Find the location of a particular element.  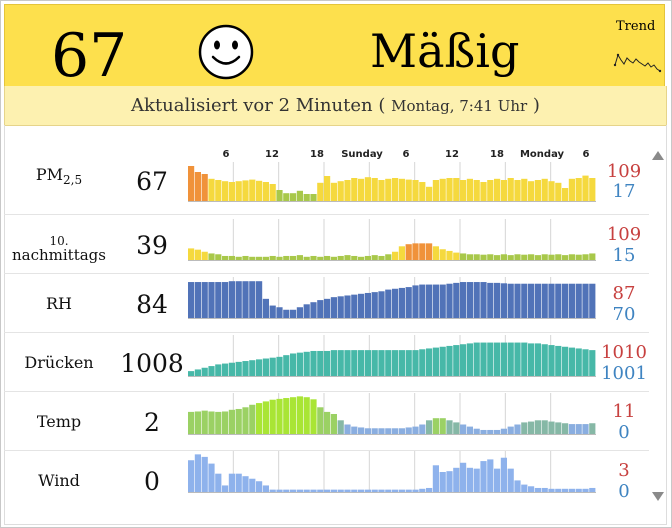

scroll-down-arrow-icon is located at coordinates (658, 496).